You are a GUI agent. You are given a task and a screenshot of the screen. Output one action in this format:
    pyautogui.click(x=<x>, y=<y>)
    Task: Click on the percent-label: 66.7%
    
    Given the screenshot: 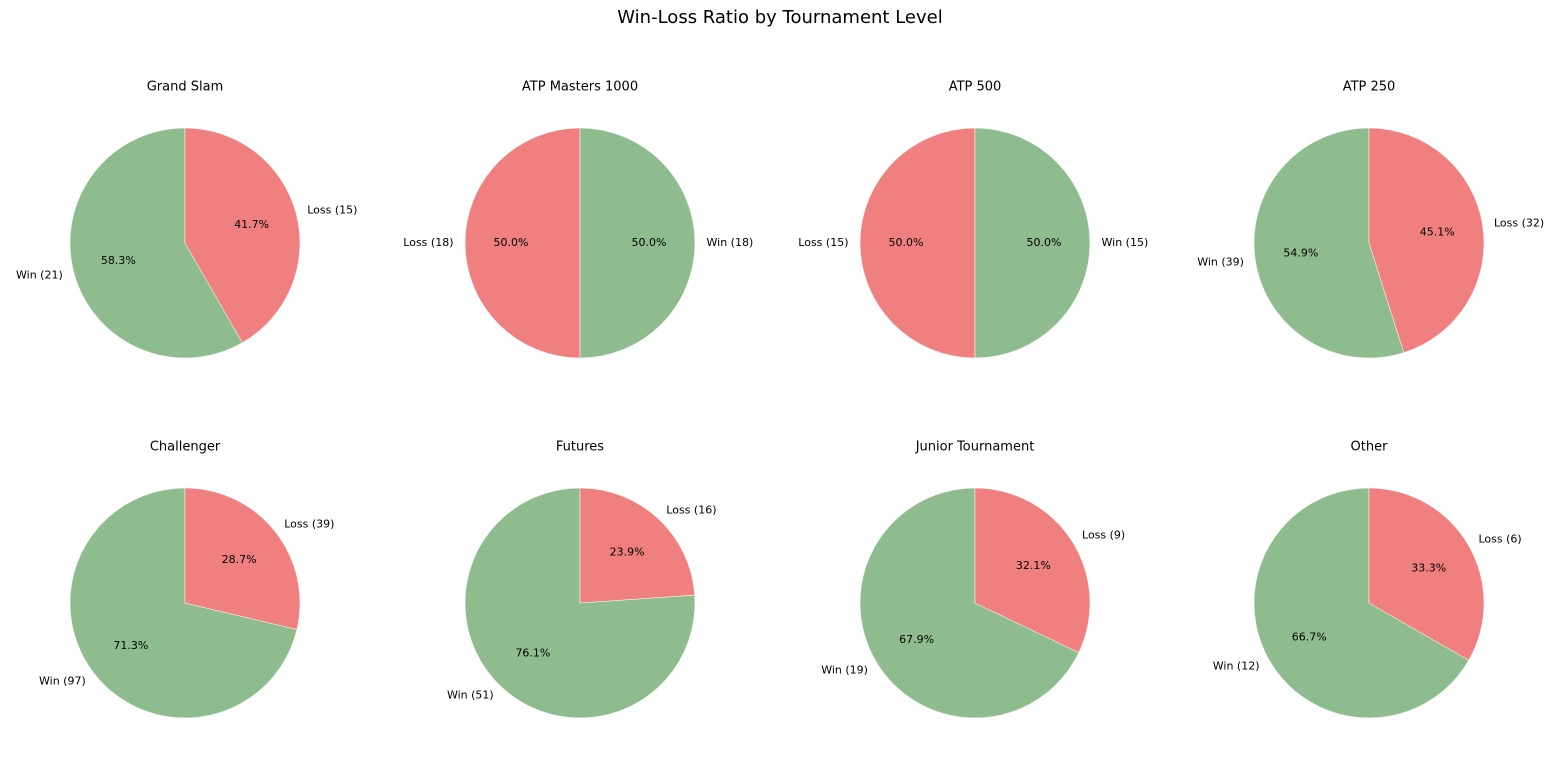 What is the action you would take?
    pyautogui.click(x=1309, y=637)
    